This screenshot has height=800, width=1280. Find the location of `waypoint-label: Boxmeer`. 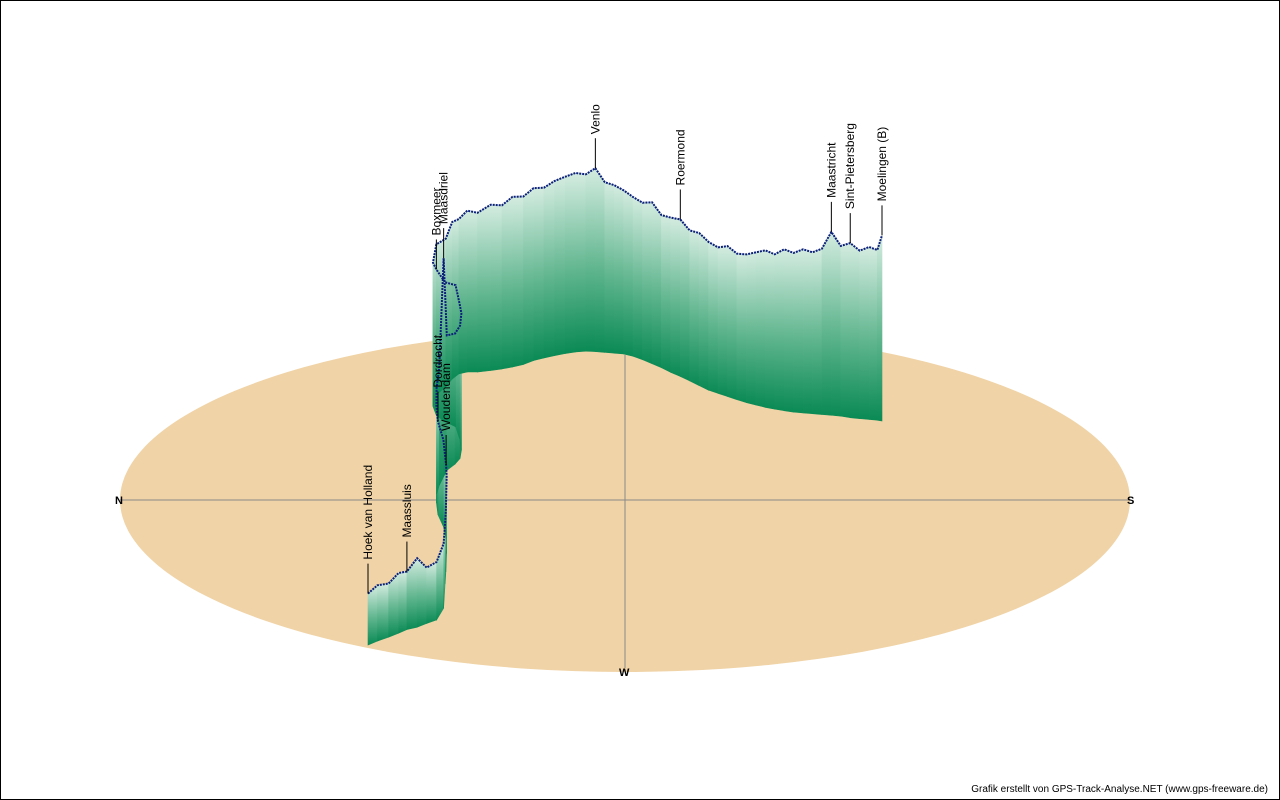

waypoint-label: Boxmeer is located at coordinates (436, 211).